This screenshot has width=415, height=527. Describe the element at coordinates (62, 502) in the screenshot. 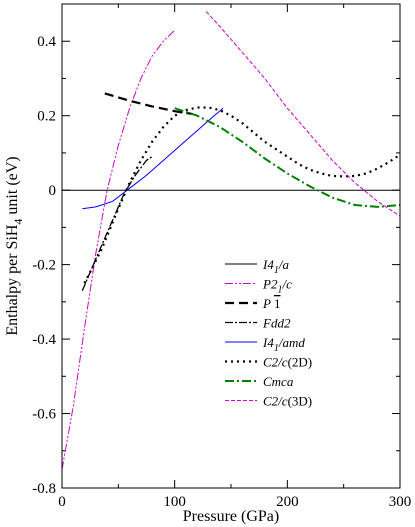

I see `x-tick-label: 0` at that location.